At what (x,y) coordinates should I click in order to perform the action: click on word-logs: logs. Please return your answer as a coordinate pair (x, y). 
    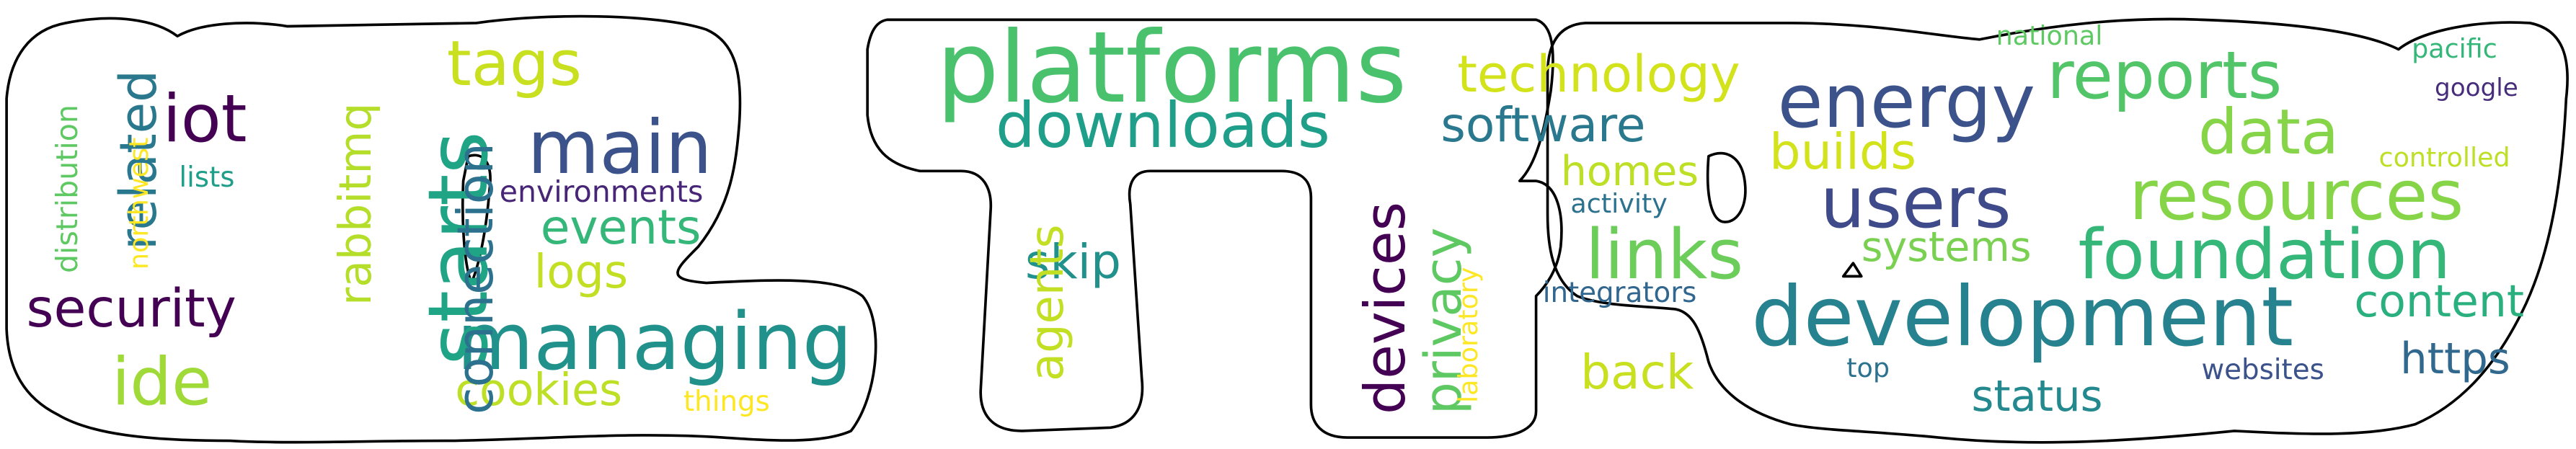
    Looking at the image, I should click on (581, 272).